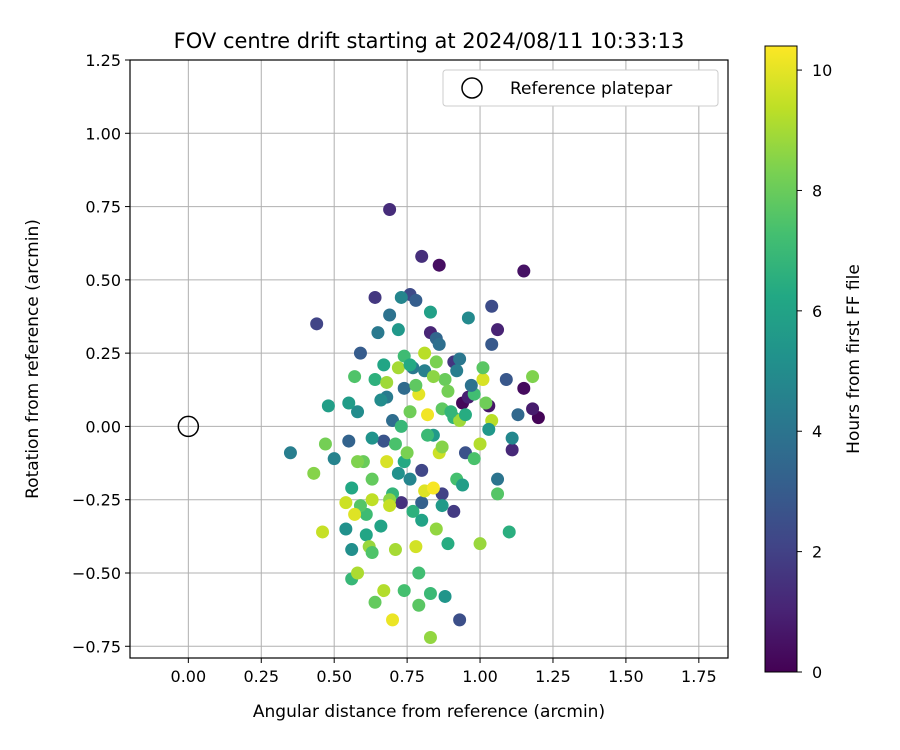  I want to click on legend-label: Reference platepar, so click(591, 89).